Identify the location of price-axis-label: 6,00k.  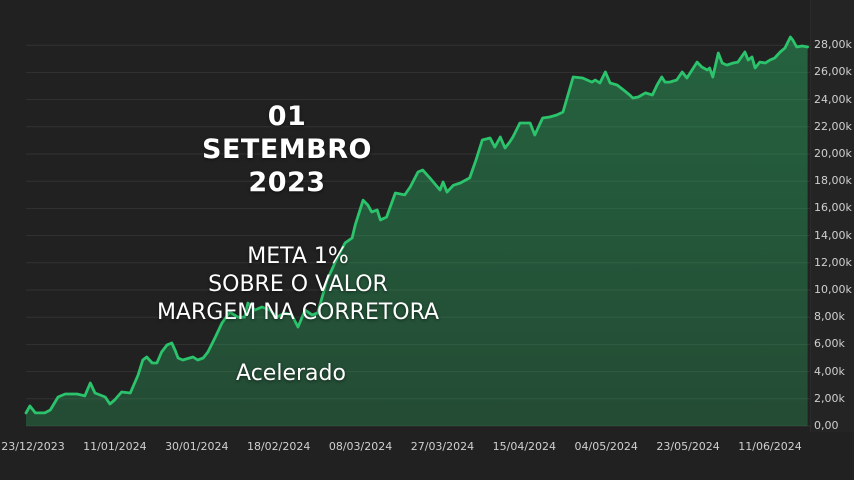
(829, 344).